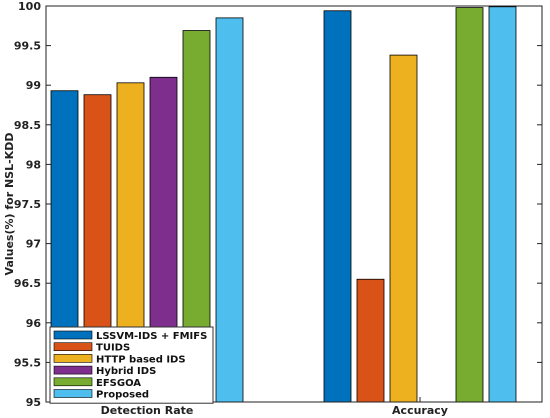 This screenshot has width=550, height=418. I want to click on legend-label: Hybrid IDS, so click(126, 371).